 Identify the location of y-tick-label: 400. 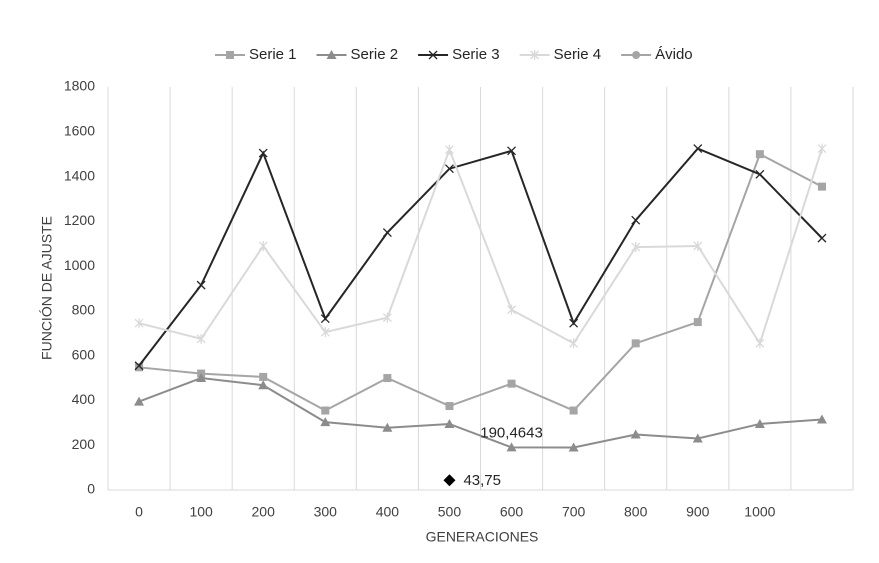
(84, 399).